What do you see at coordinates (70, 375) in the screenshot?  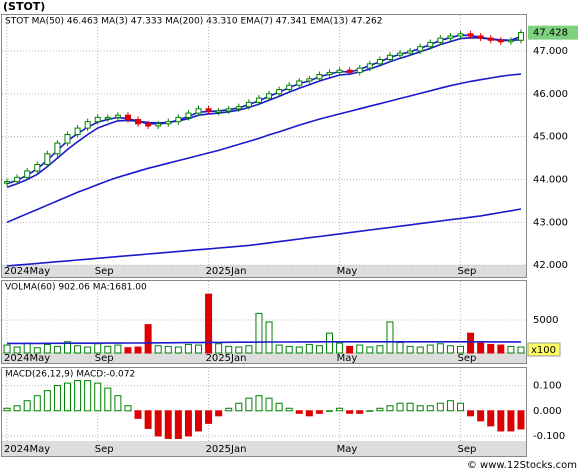 I see `macd-legend: MACD(26,12,9) MACD:-0.072` at bounding box center [70, 375].